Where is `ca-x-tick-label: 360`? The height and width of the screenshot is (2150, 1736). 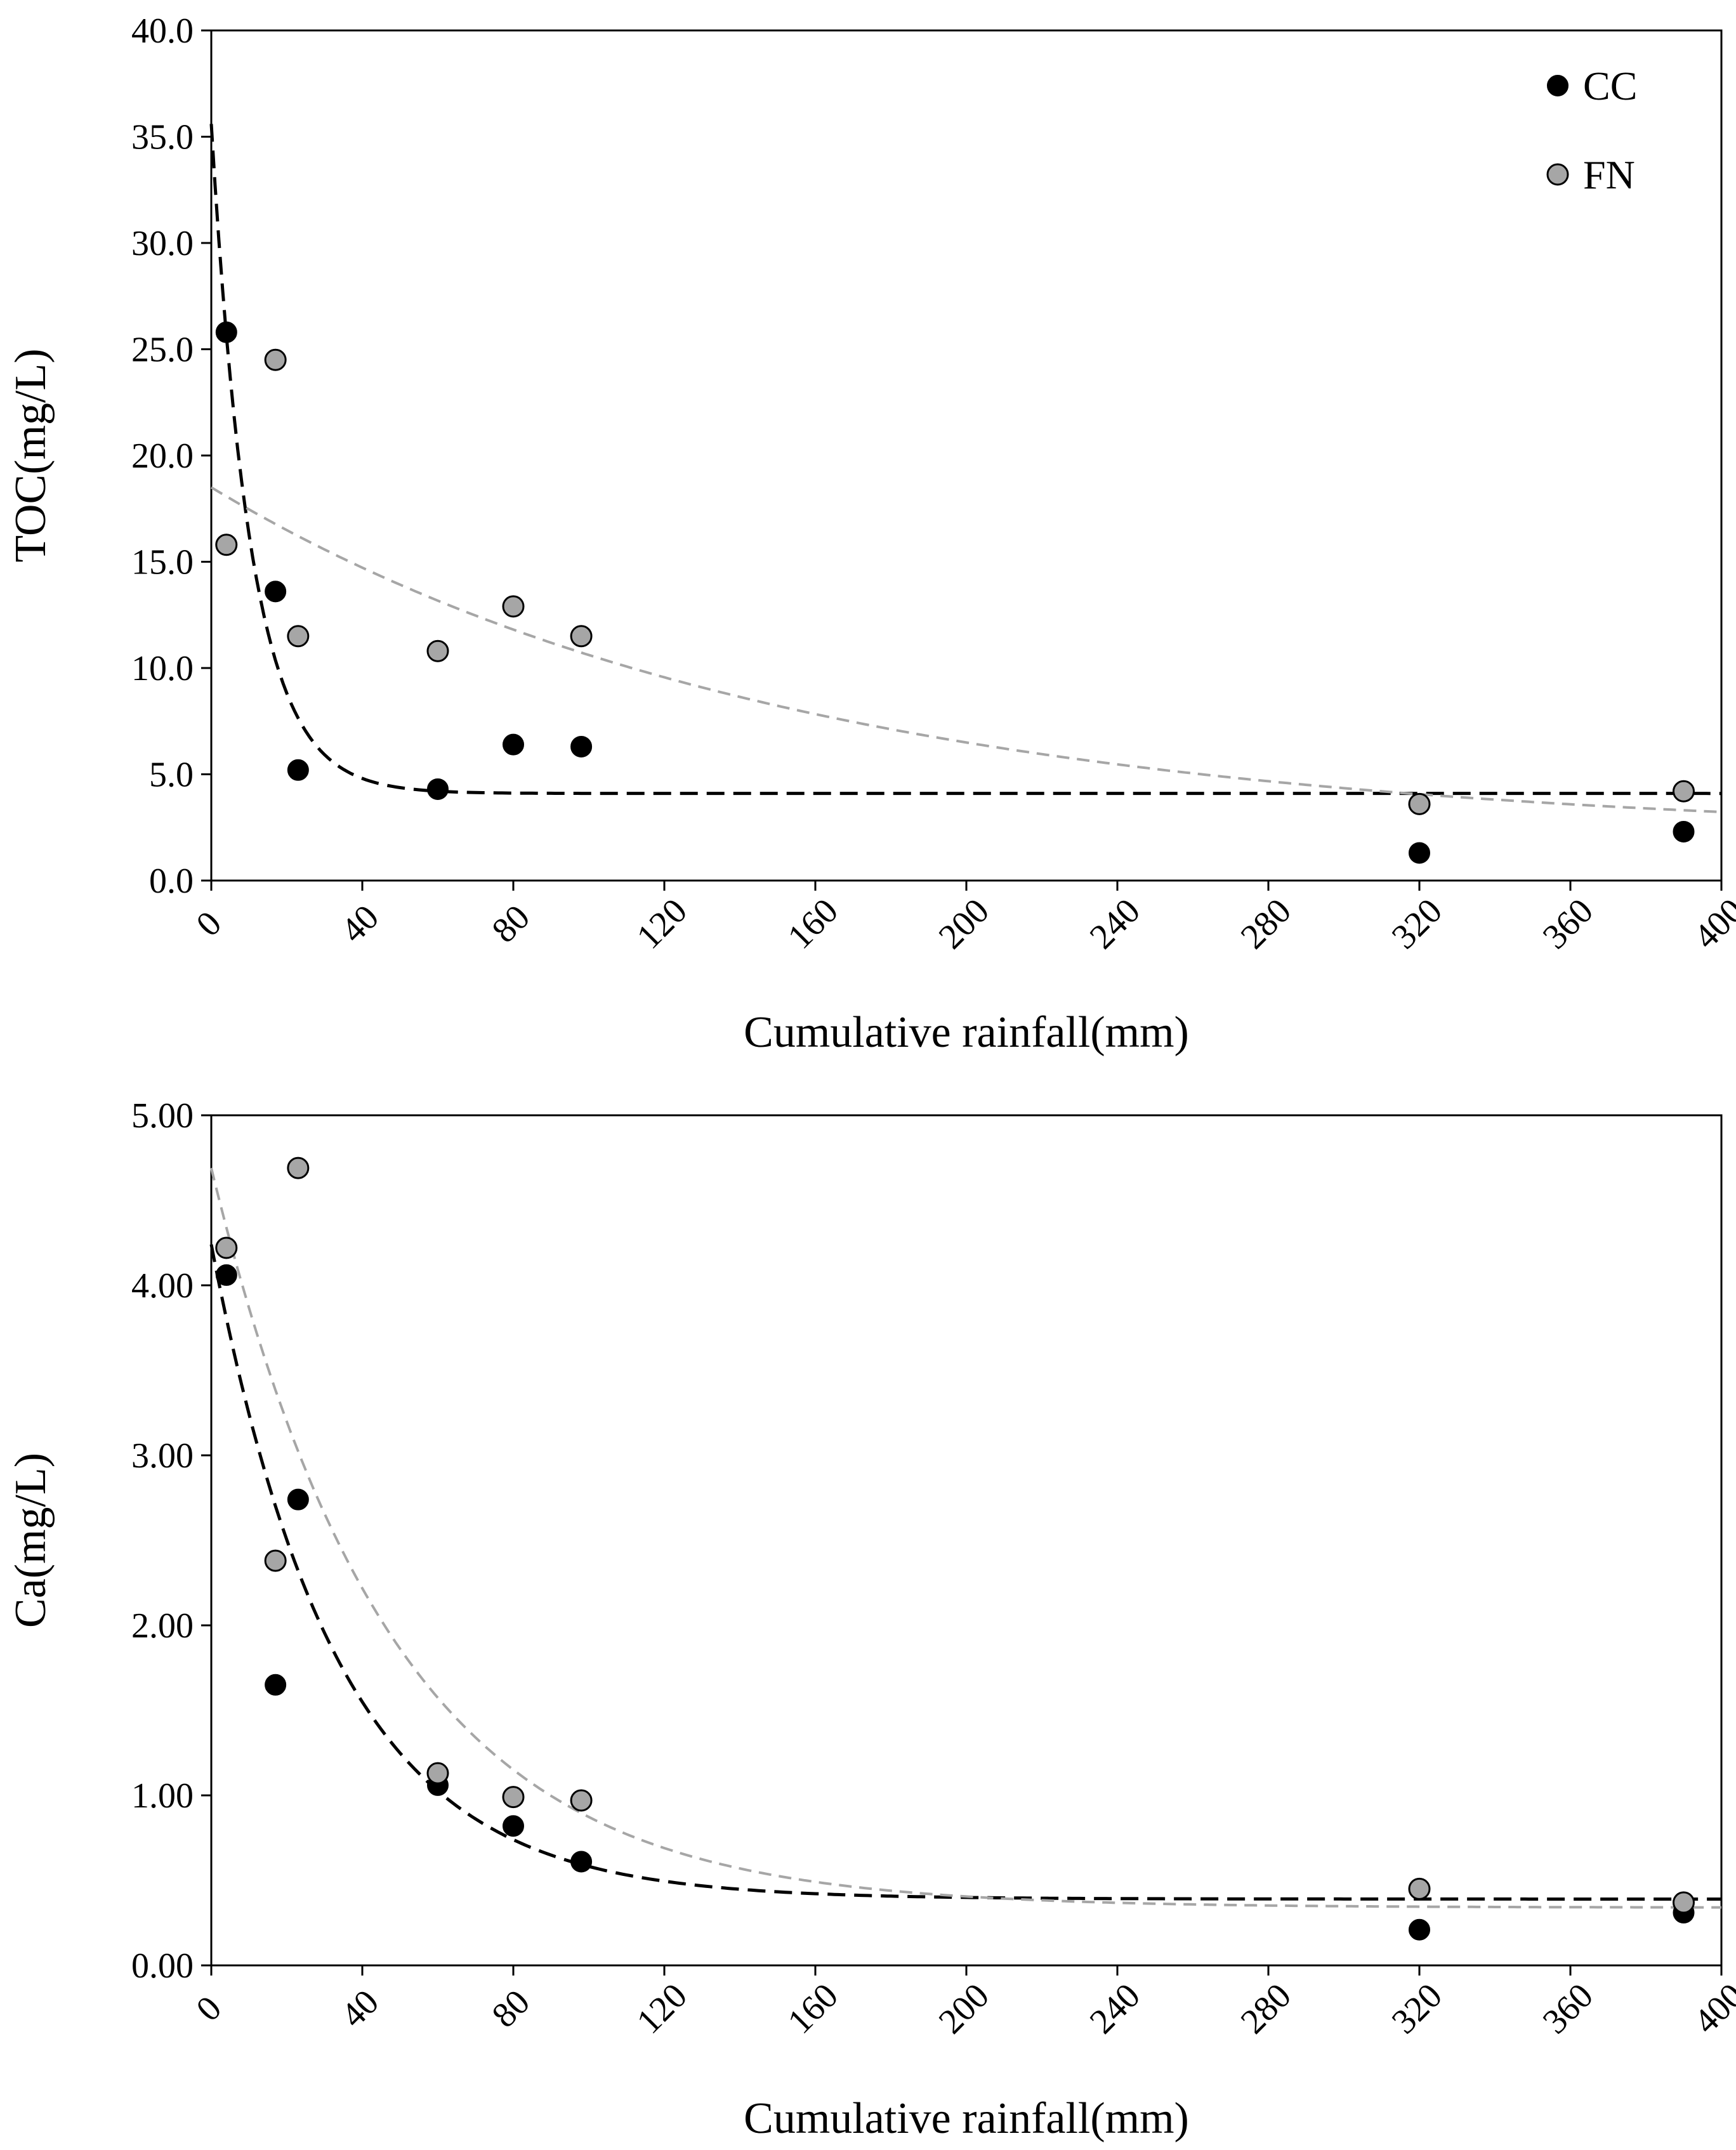 ca-x-tick-label: 360 is located at coordinates (1568, 2009).